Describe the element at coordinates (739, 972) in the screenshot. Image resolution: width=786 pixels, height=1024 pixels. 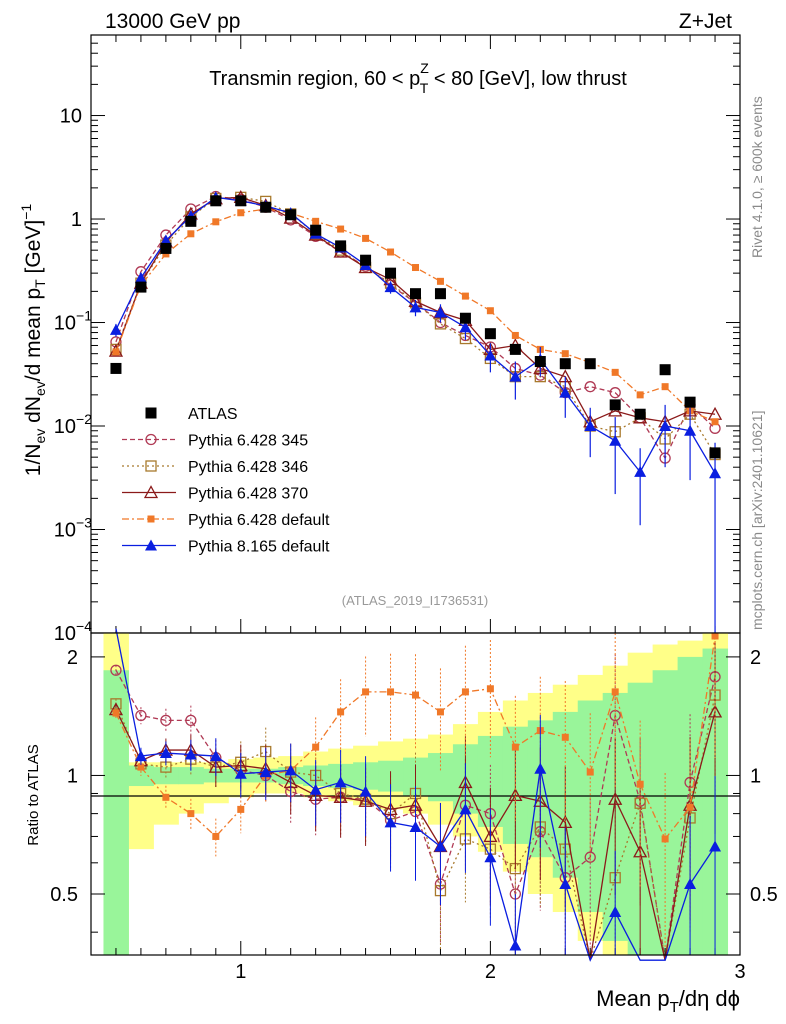
I see `x-tick-label: 3` at that location.